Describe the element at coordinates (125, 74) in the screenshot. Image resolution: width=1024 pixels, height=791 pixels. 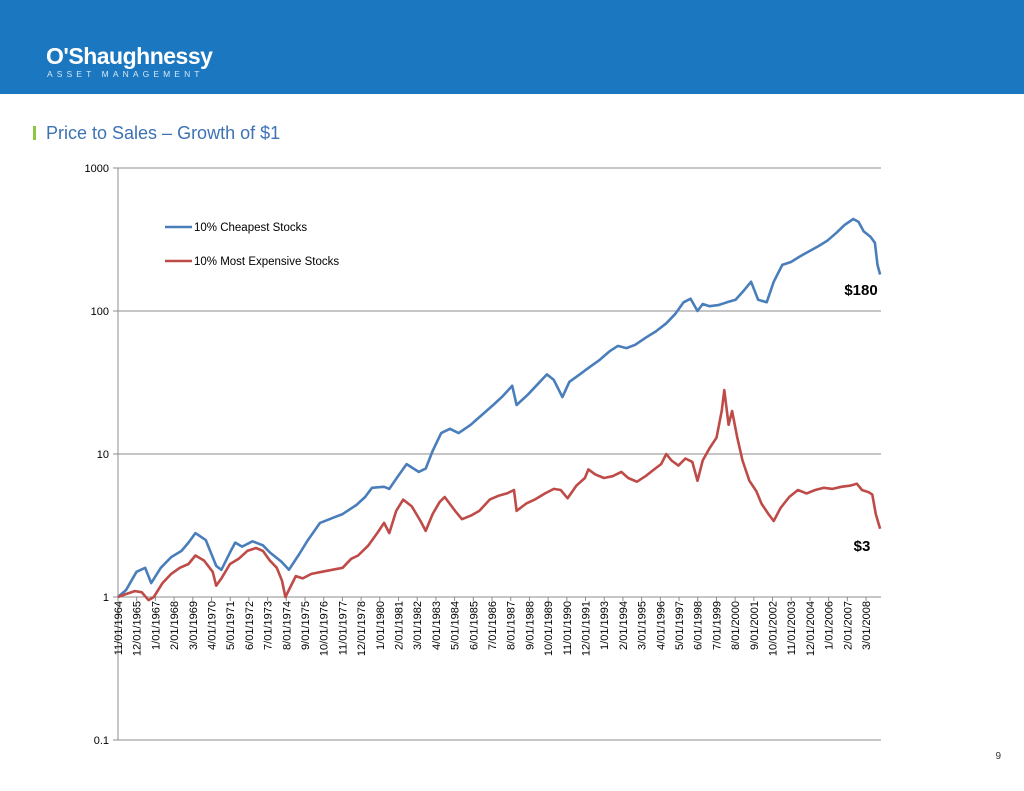
I see `company-tagline: ASSET MANAGEMENT` at that location.